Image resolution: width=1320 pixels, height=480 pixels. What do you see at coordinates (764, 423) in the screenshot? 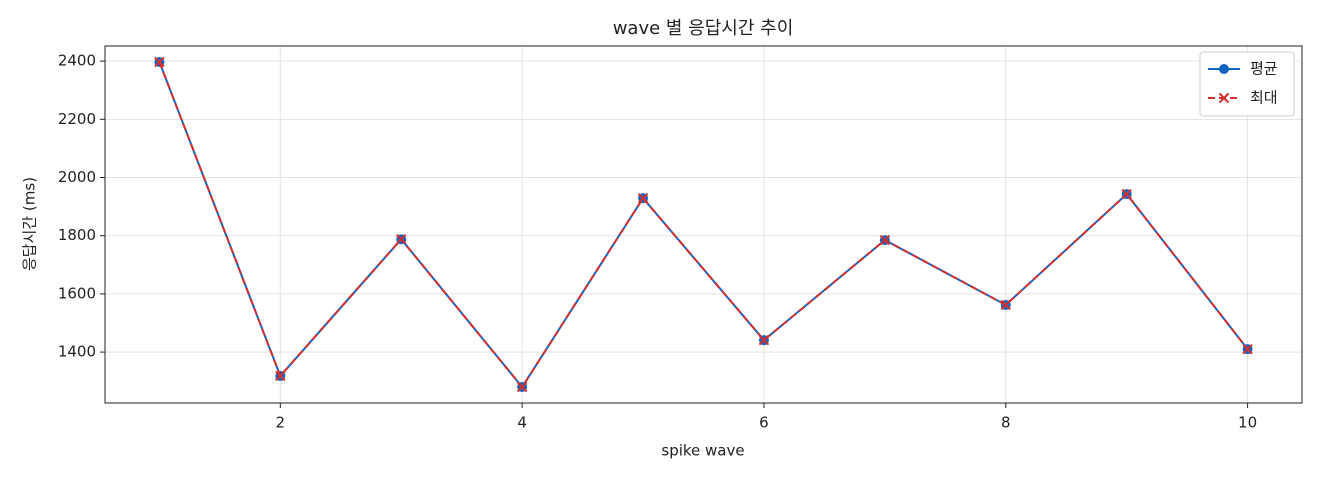
I see `x-tick-label: 6` at bounding box center [764, 423].